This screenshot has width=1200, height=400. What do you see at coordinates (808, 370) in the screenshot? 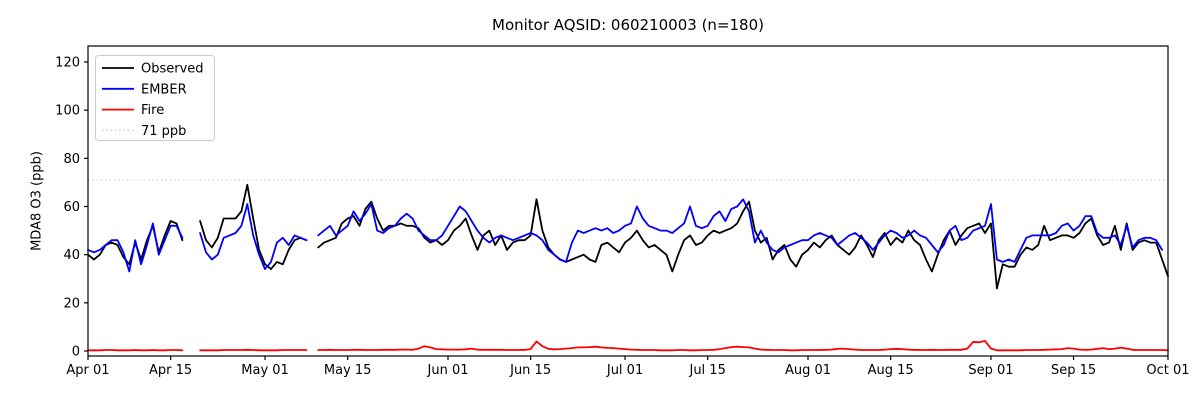
I see `x-tick-label: Aug 01` at bounding box center [808, 370].